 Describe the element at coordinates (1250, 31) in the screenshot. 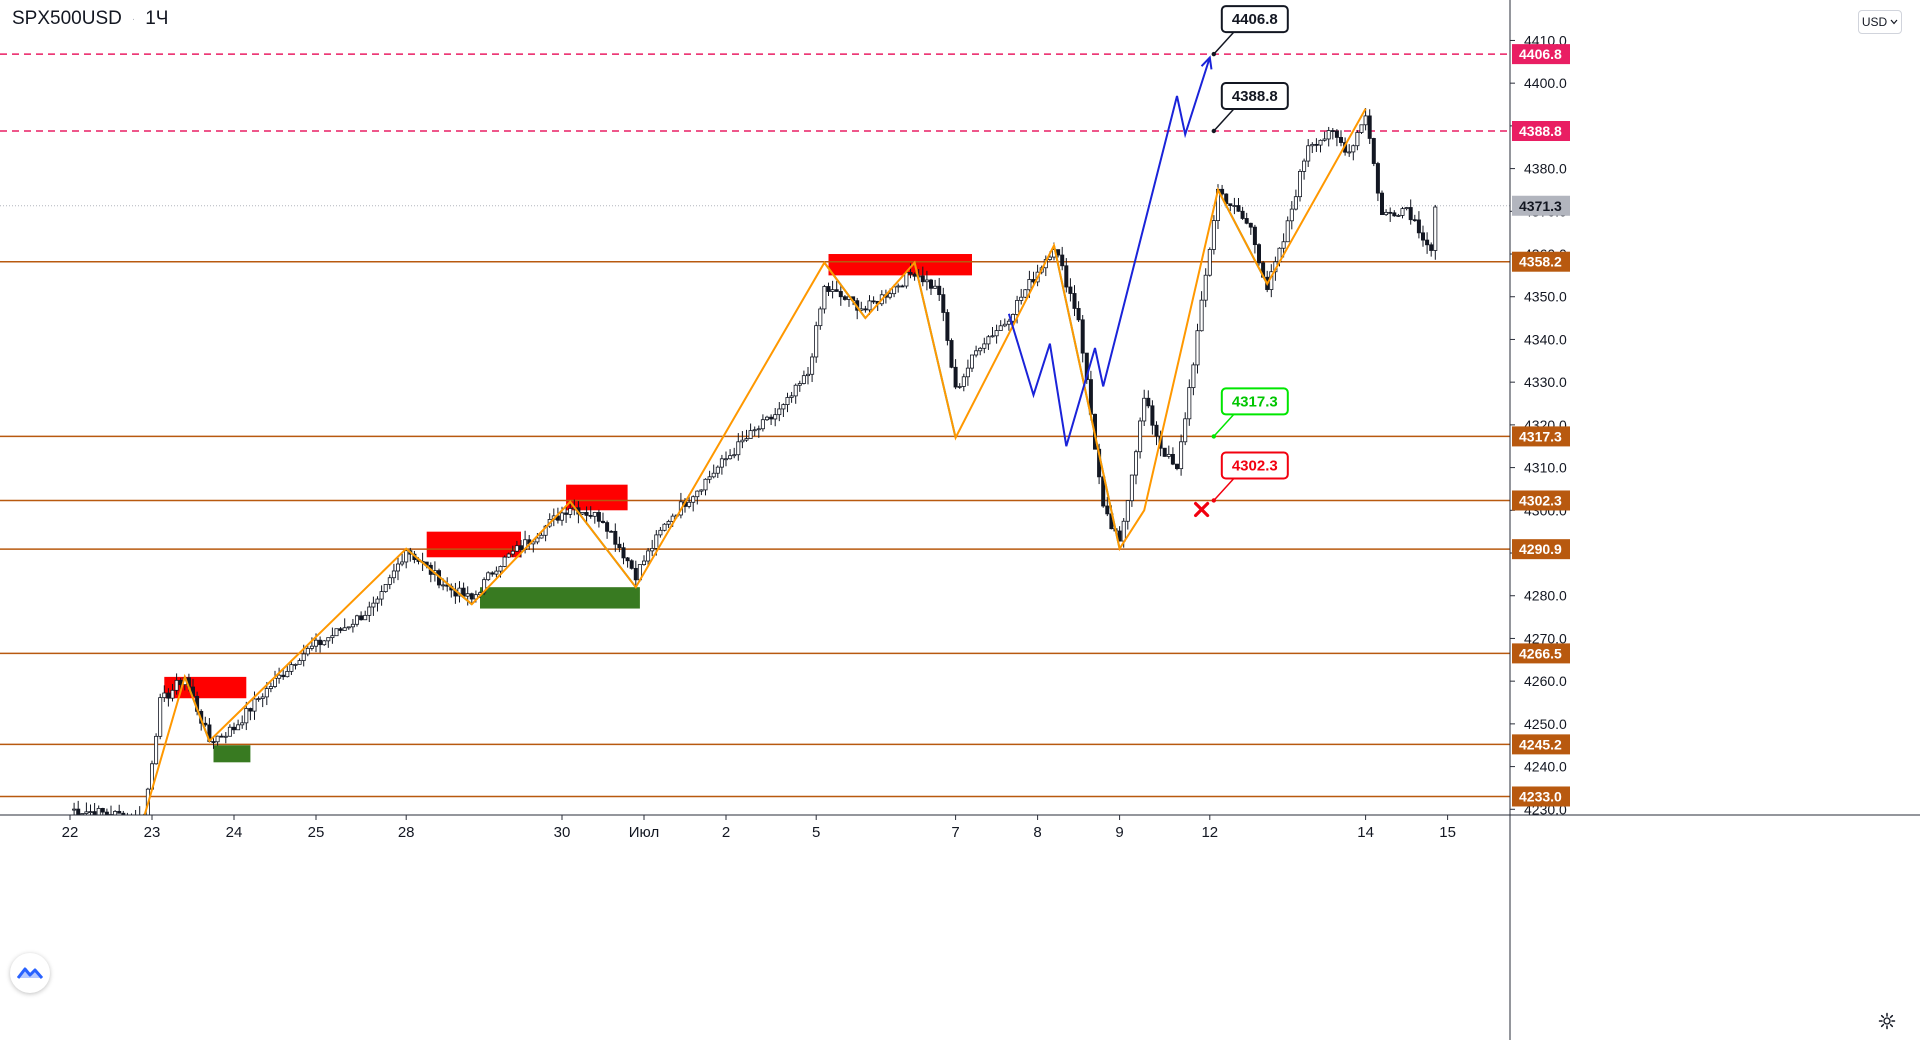

I see `price-callout: 4406.8` at that location.